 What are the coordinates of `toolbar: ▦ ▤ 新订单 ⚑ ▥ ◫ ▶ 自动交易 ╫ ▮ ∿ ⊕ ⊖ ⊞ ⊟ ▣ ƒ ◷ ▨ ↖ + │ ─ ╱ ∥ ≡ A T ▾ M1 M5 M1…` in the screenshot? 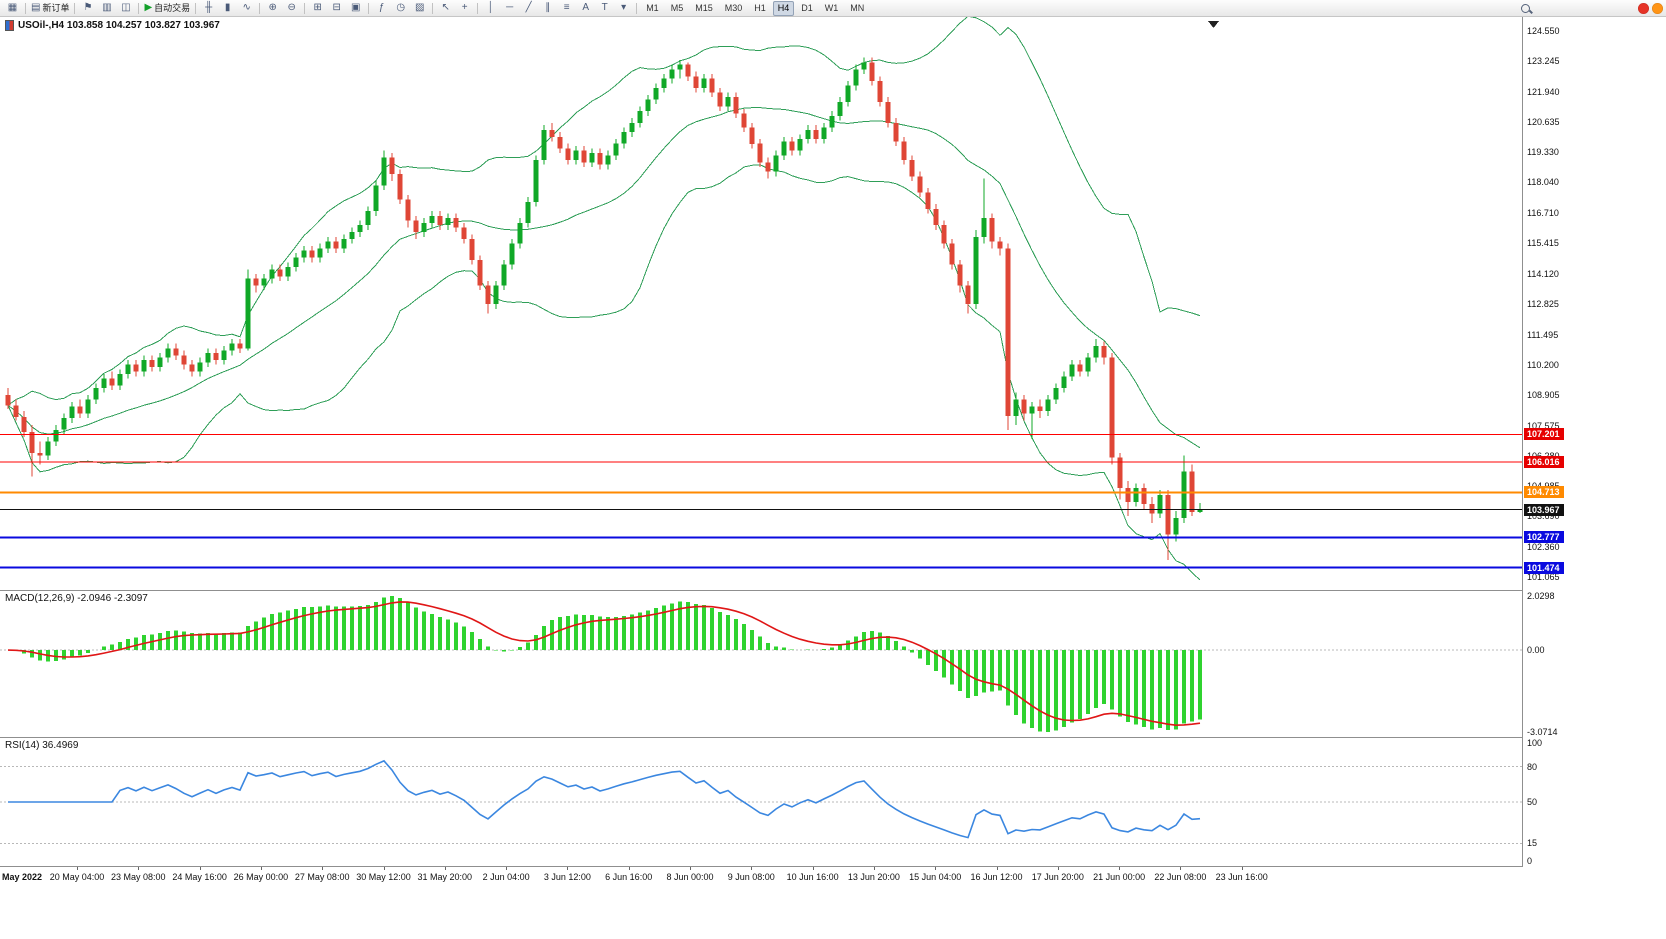 It's located at (833, 8).